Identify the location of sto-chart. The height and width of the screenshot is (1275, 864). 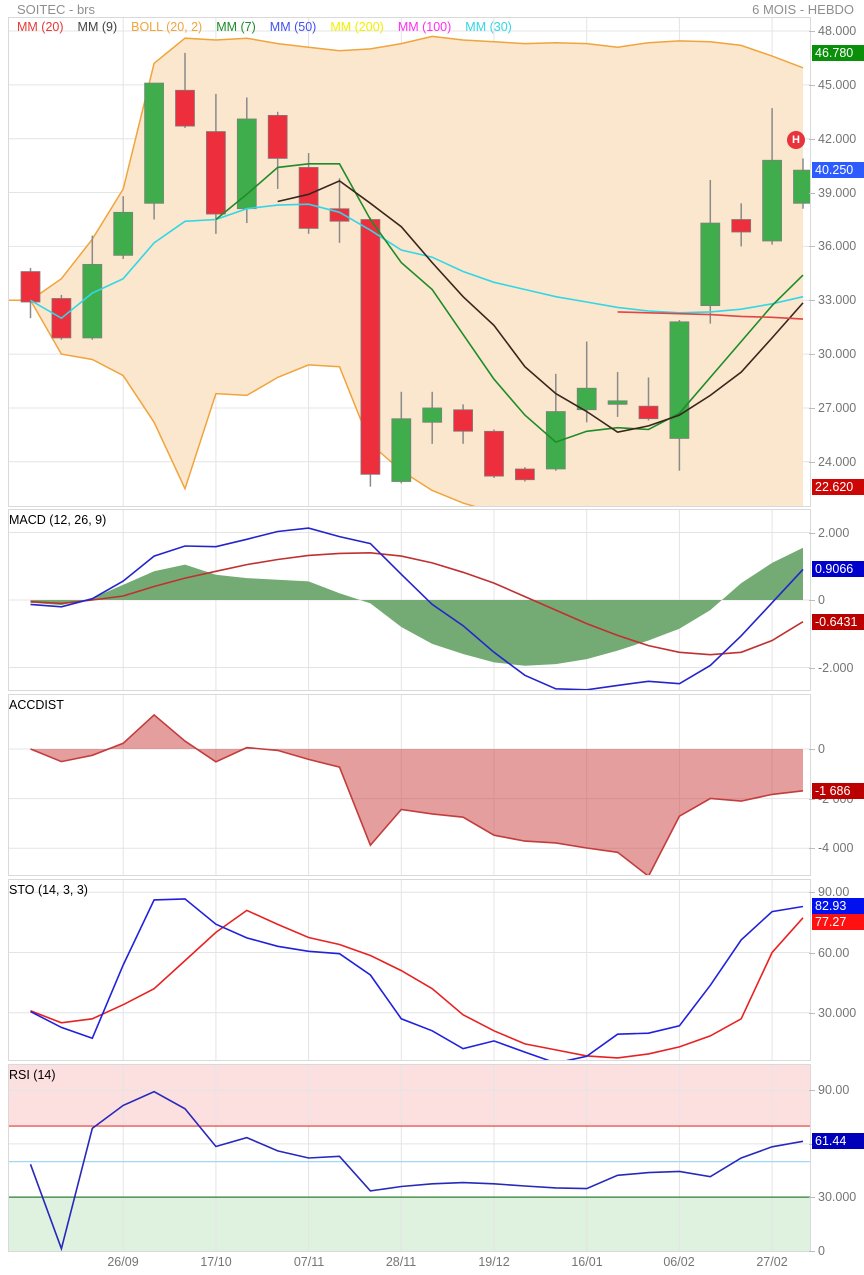
(409, 970).